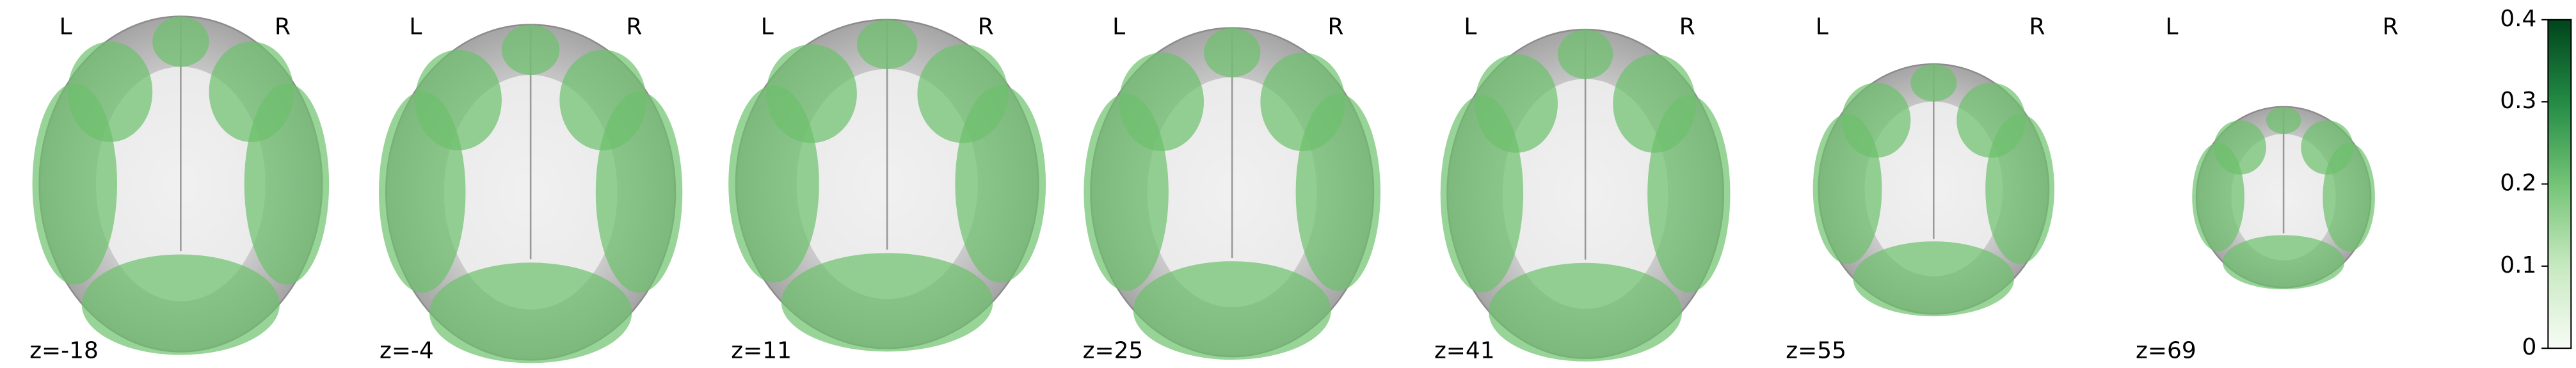  I want to click on colorbar, so click(2559, 184).